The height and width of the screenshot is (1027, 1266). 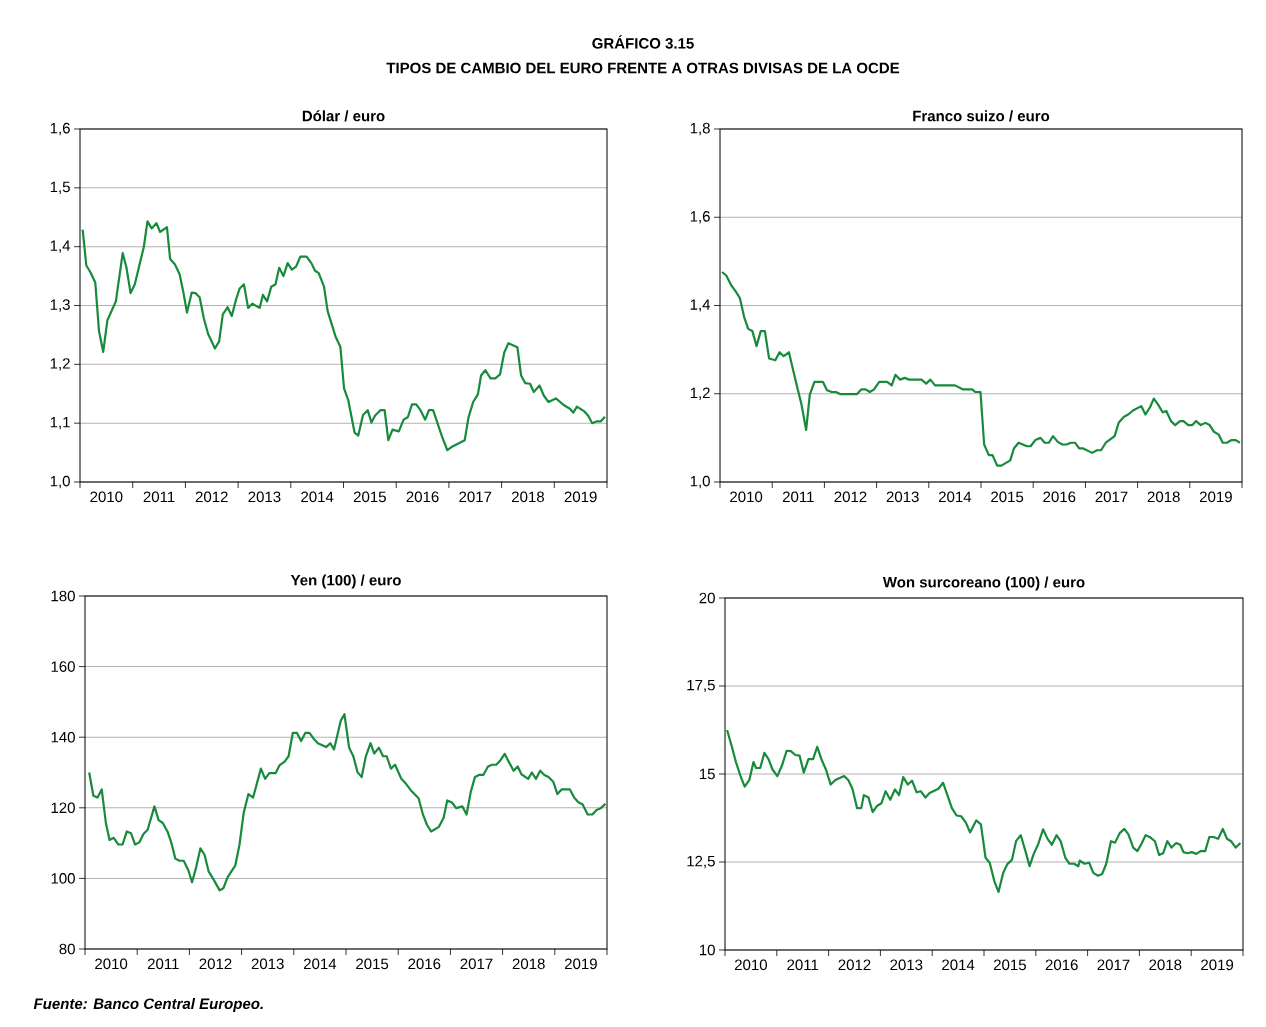 I want to click on chart-title: Franco suizo / euro, so click(x=981, y=116).